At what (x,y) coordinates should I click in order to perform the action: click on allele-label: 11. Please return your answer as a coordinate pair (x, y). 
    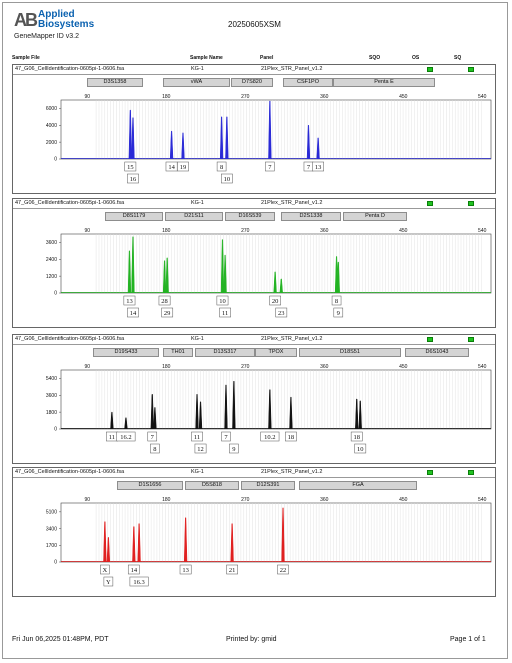
    Looking at the image, I should click on (112, 437).